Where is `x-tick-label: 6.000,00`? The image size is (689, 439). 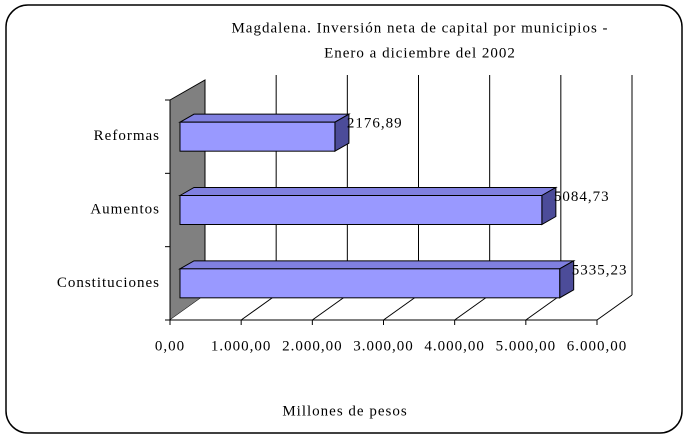 x-tick-label: 6.000,00 is located at coordinates (597, 346).